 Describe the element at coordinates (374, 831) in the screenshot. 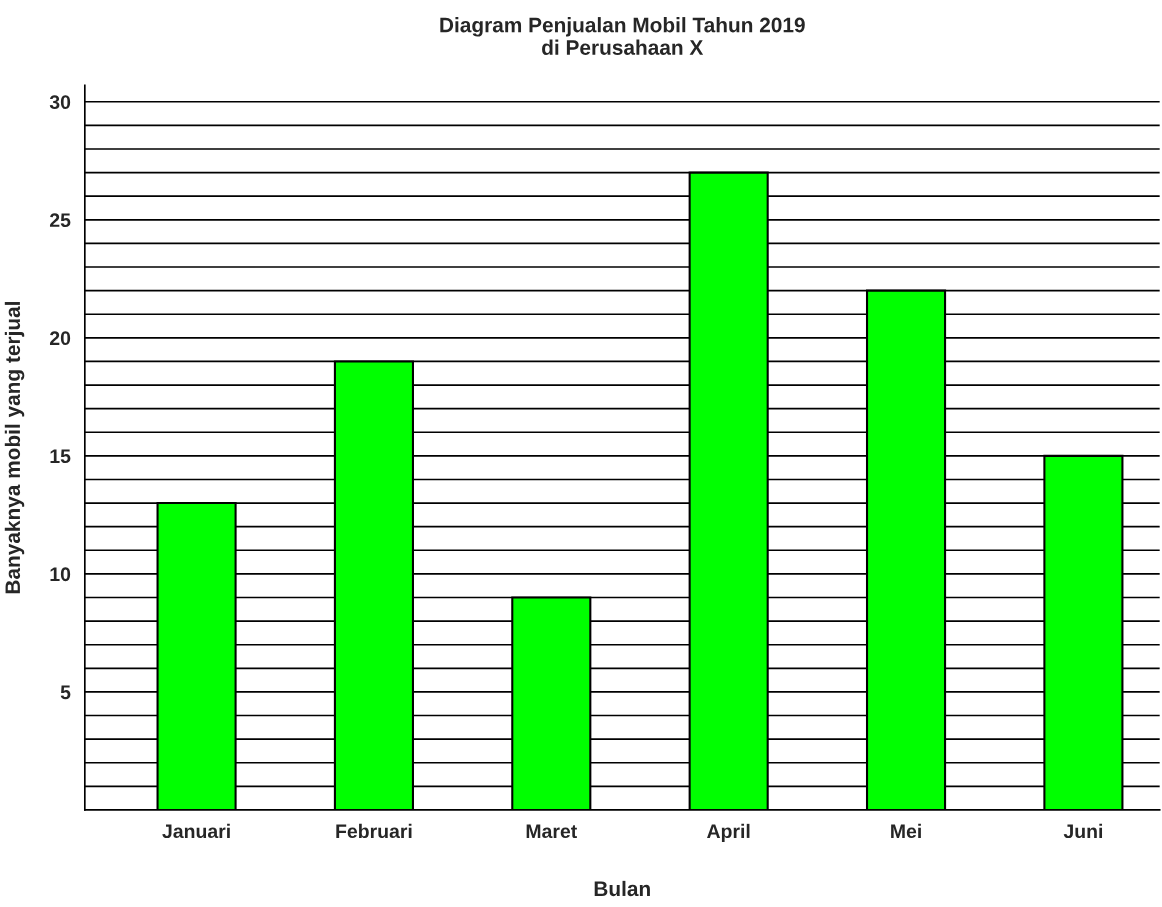

I see `x-tick-label: Februari` at that location.